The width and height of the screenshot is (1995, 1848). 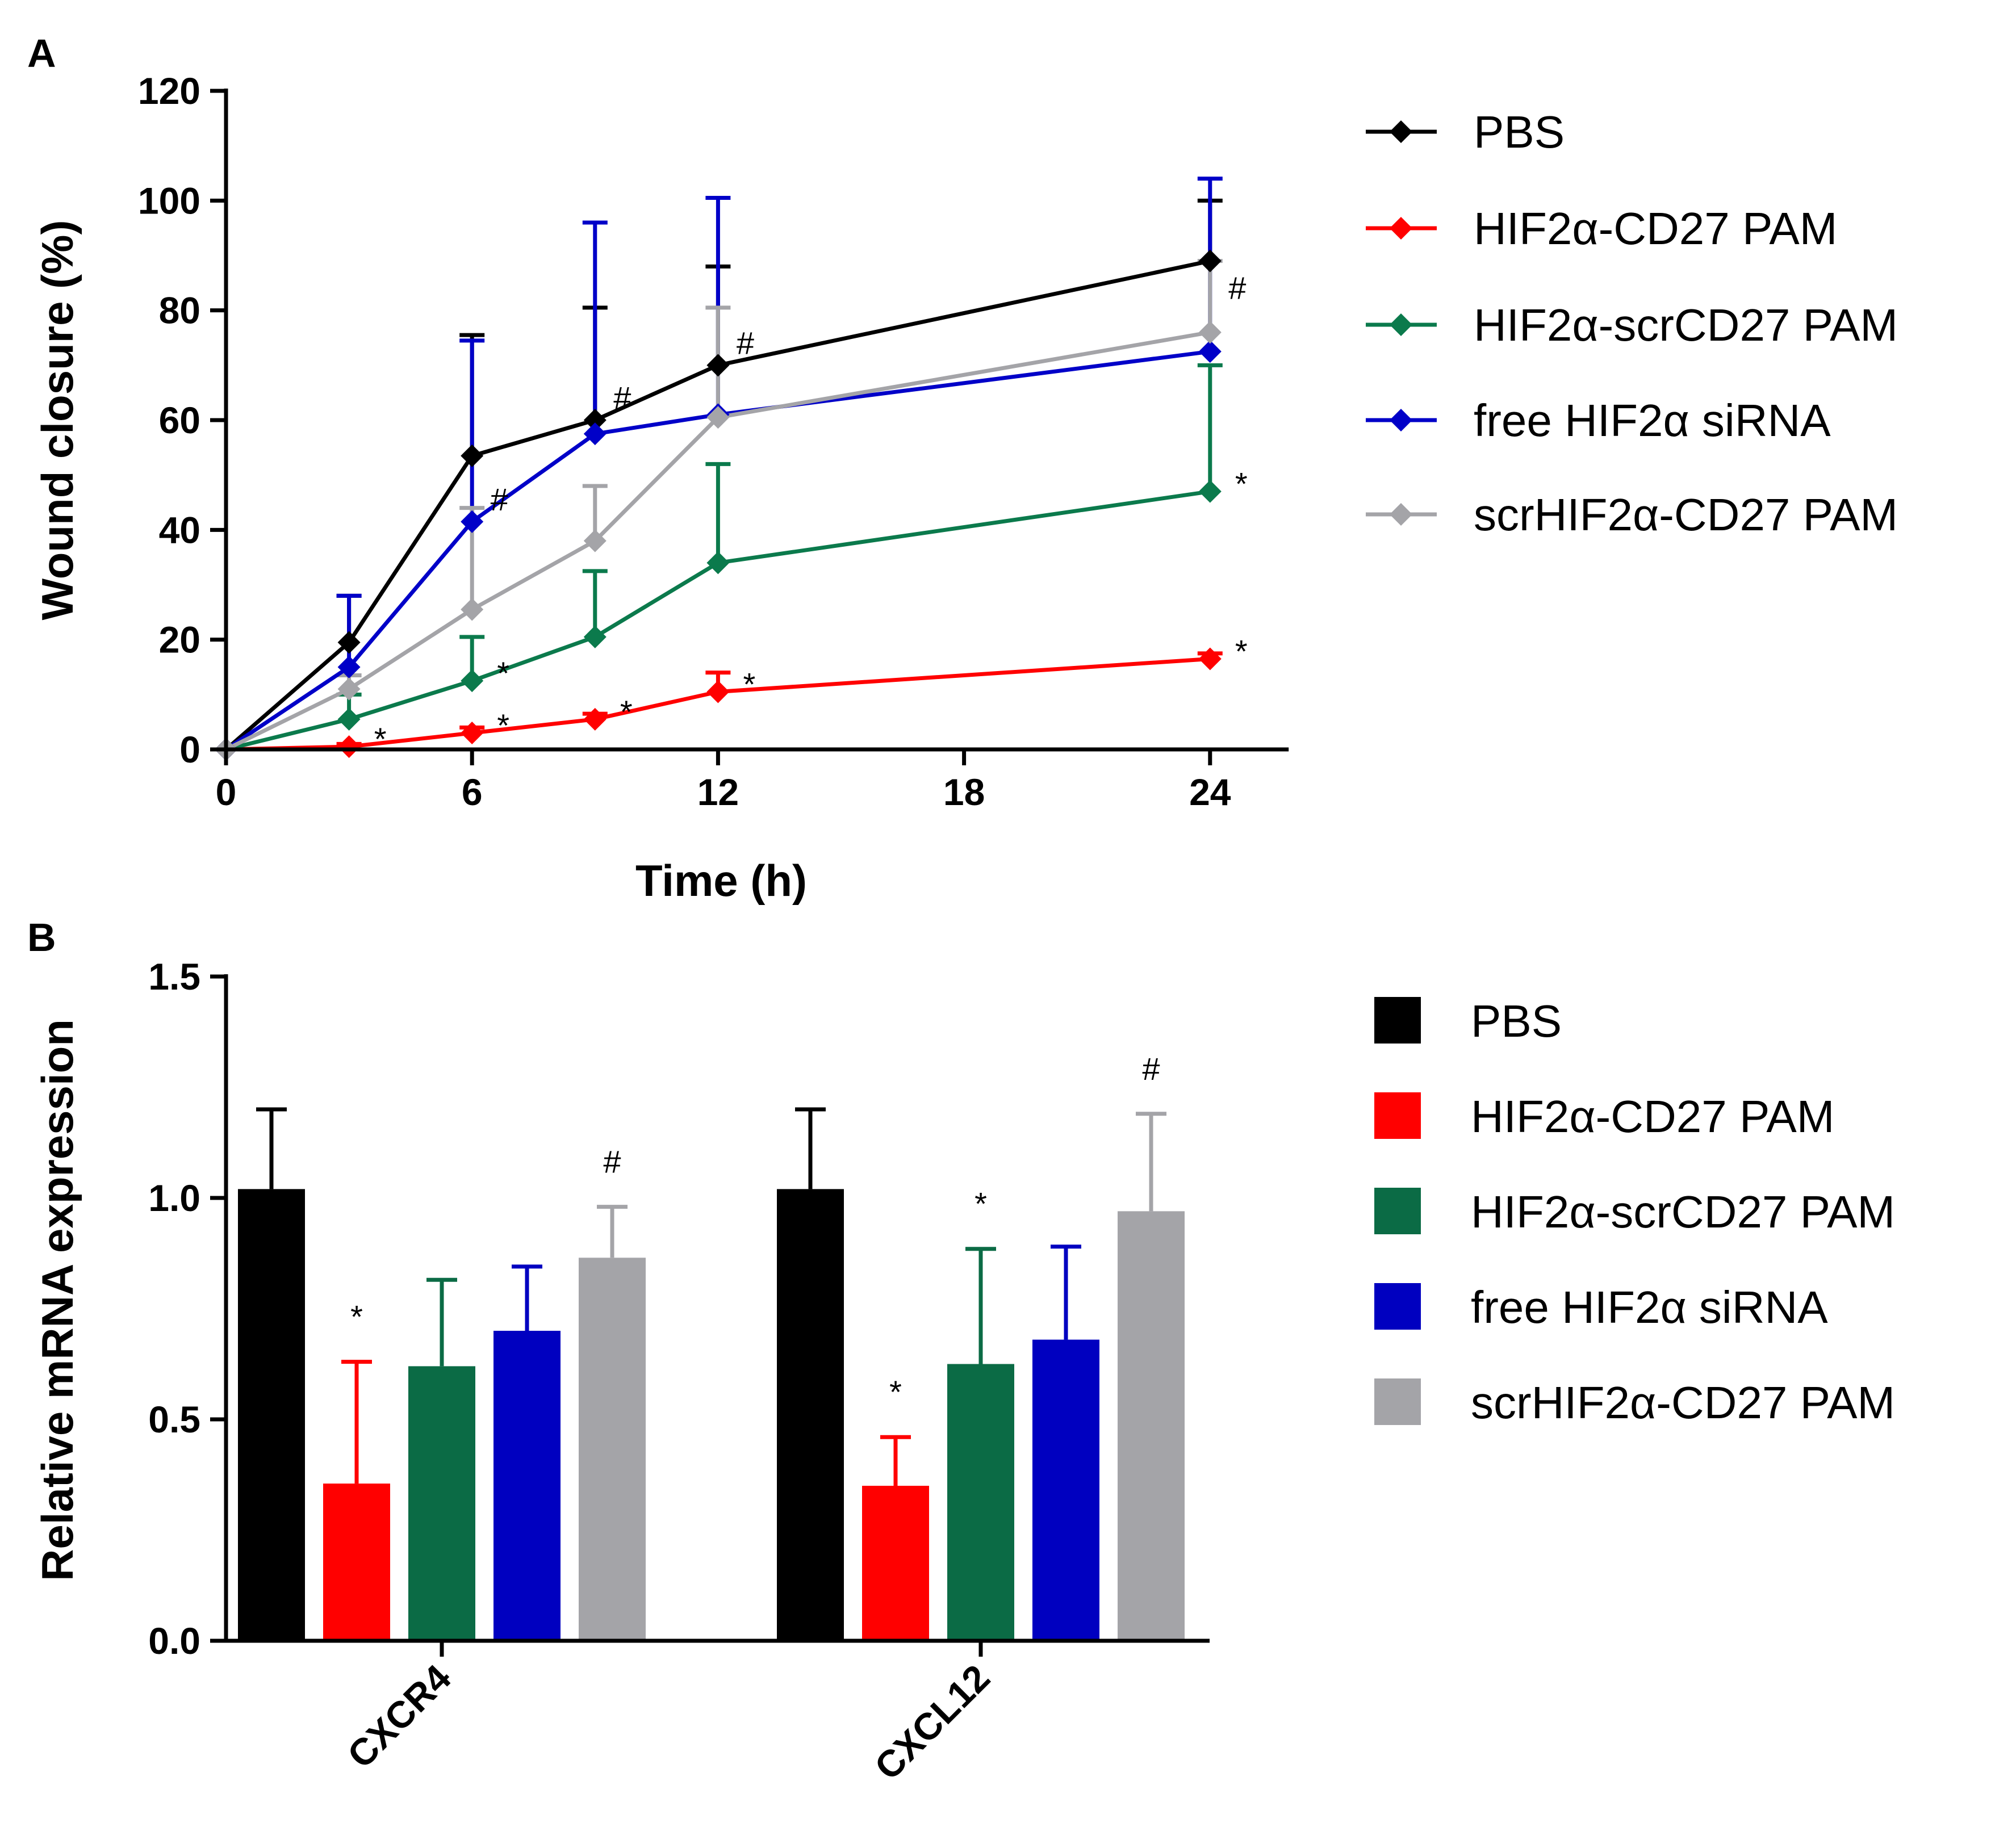 I want to click on a-x-tick-label-4: 24, so click(x=1210, y=792).